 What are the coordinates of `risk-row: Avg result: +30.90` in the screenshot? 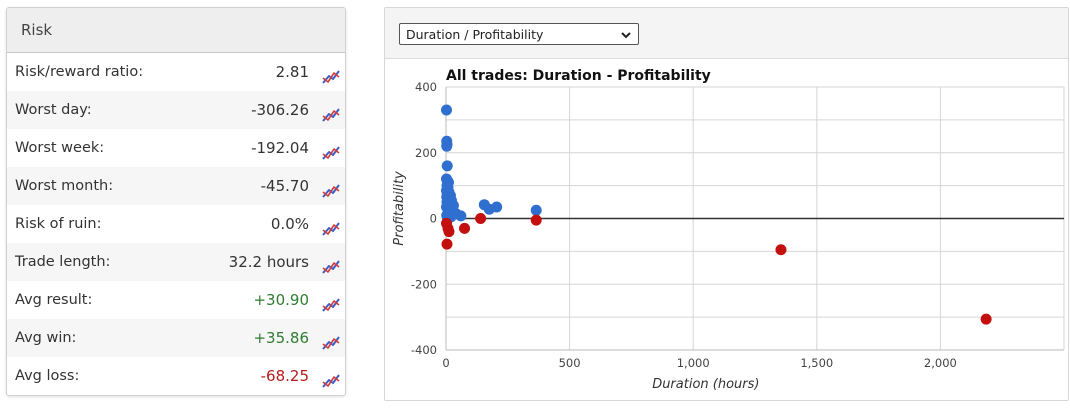 It's located at (176, 300).